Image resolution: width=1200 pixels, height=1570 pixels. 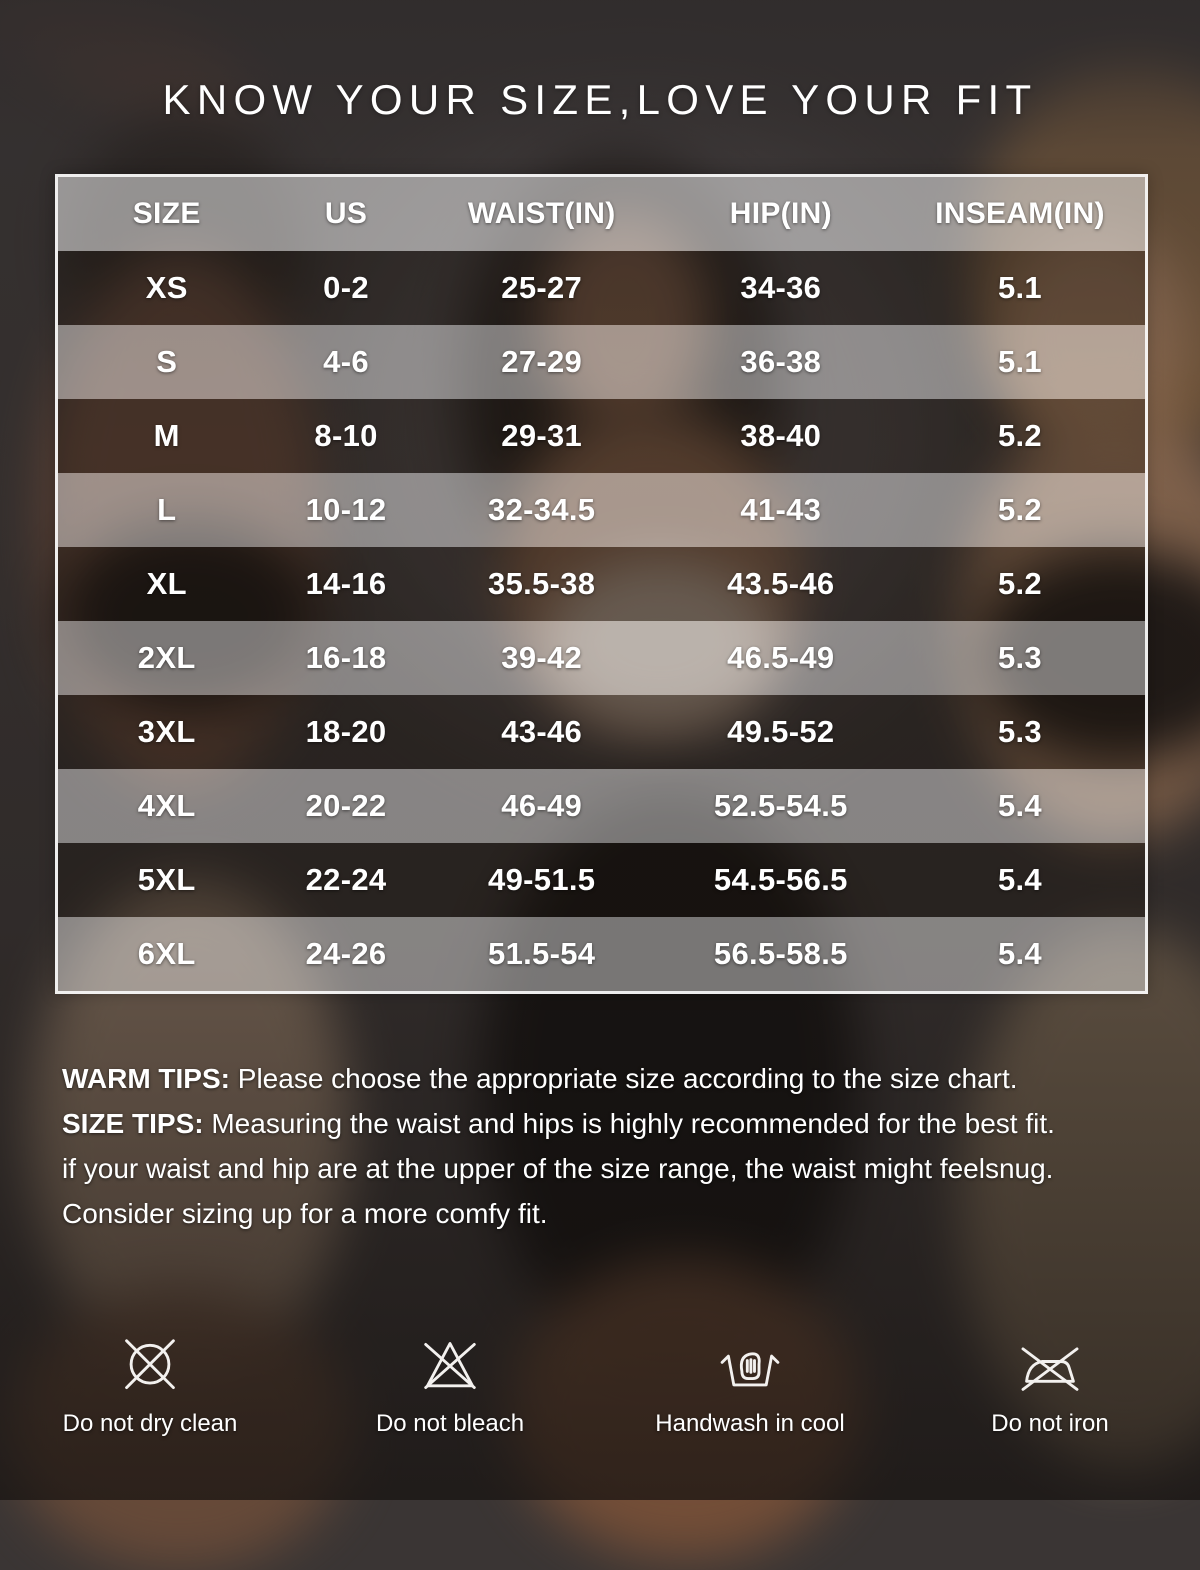 I want to click on waist-cell: 46-49, so click(x=542, y=805).